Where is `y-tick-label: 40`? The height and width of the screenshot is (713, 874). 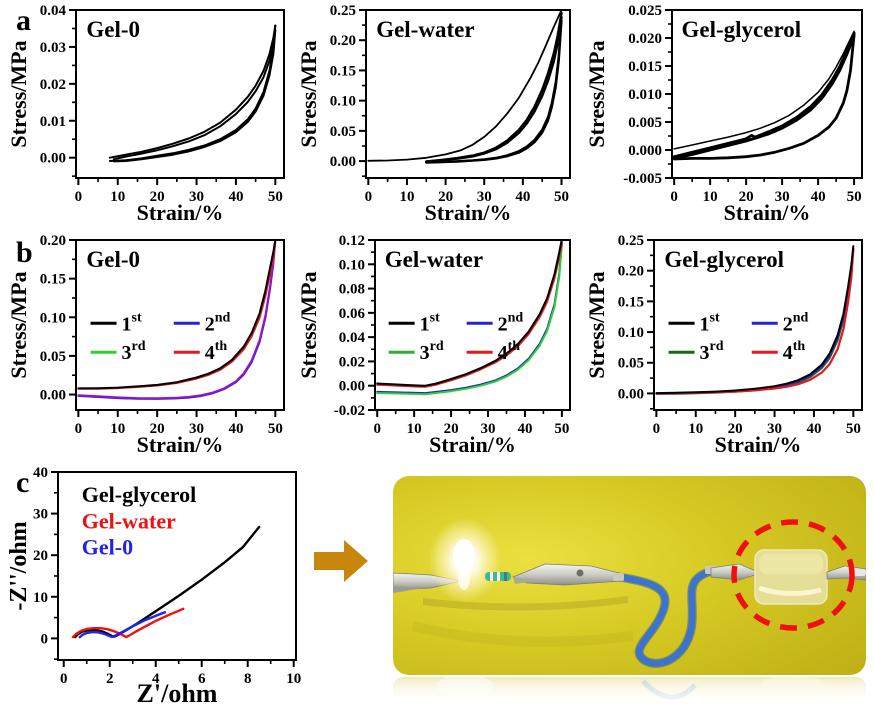 y-tick-label: 40 is located at coordinates (40, 473).